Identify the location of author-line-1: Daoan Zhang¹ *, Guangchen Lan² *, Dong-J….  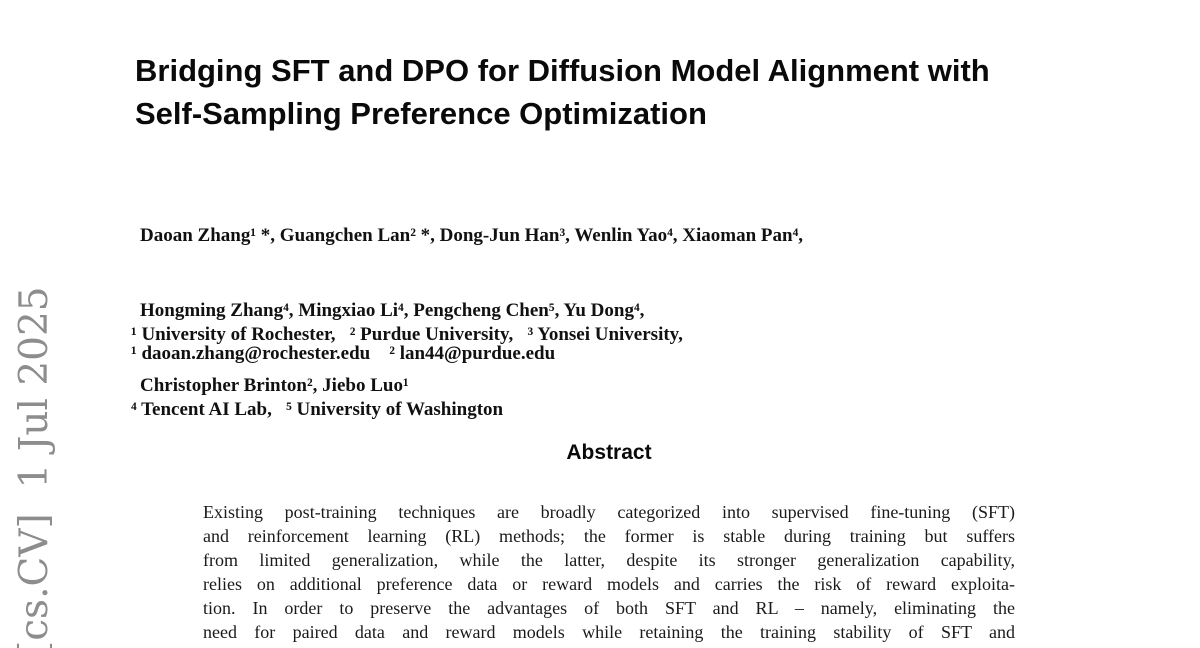
(472, 235).